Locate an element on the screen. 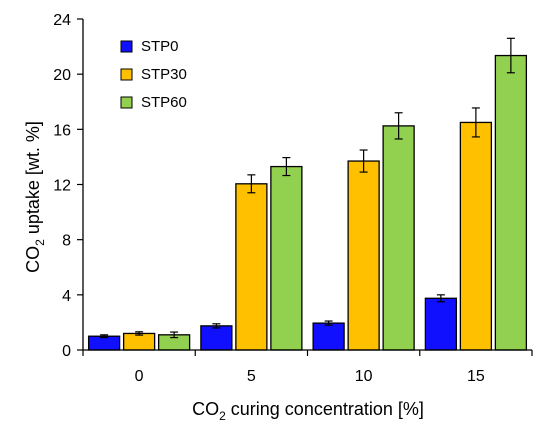  y-tick-label: 16 is located at coordinates (62, 130).